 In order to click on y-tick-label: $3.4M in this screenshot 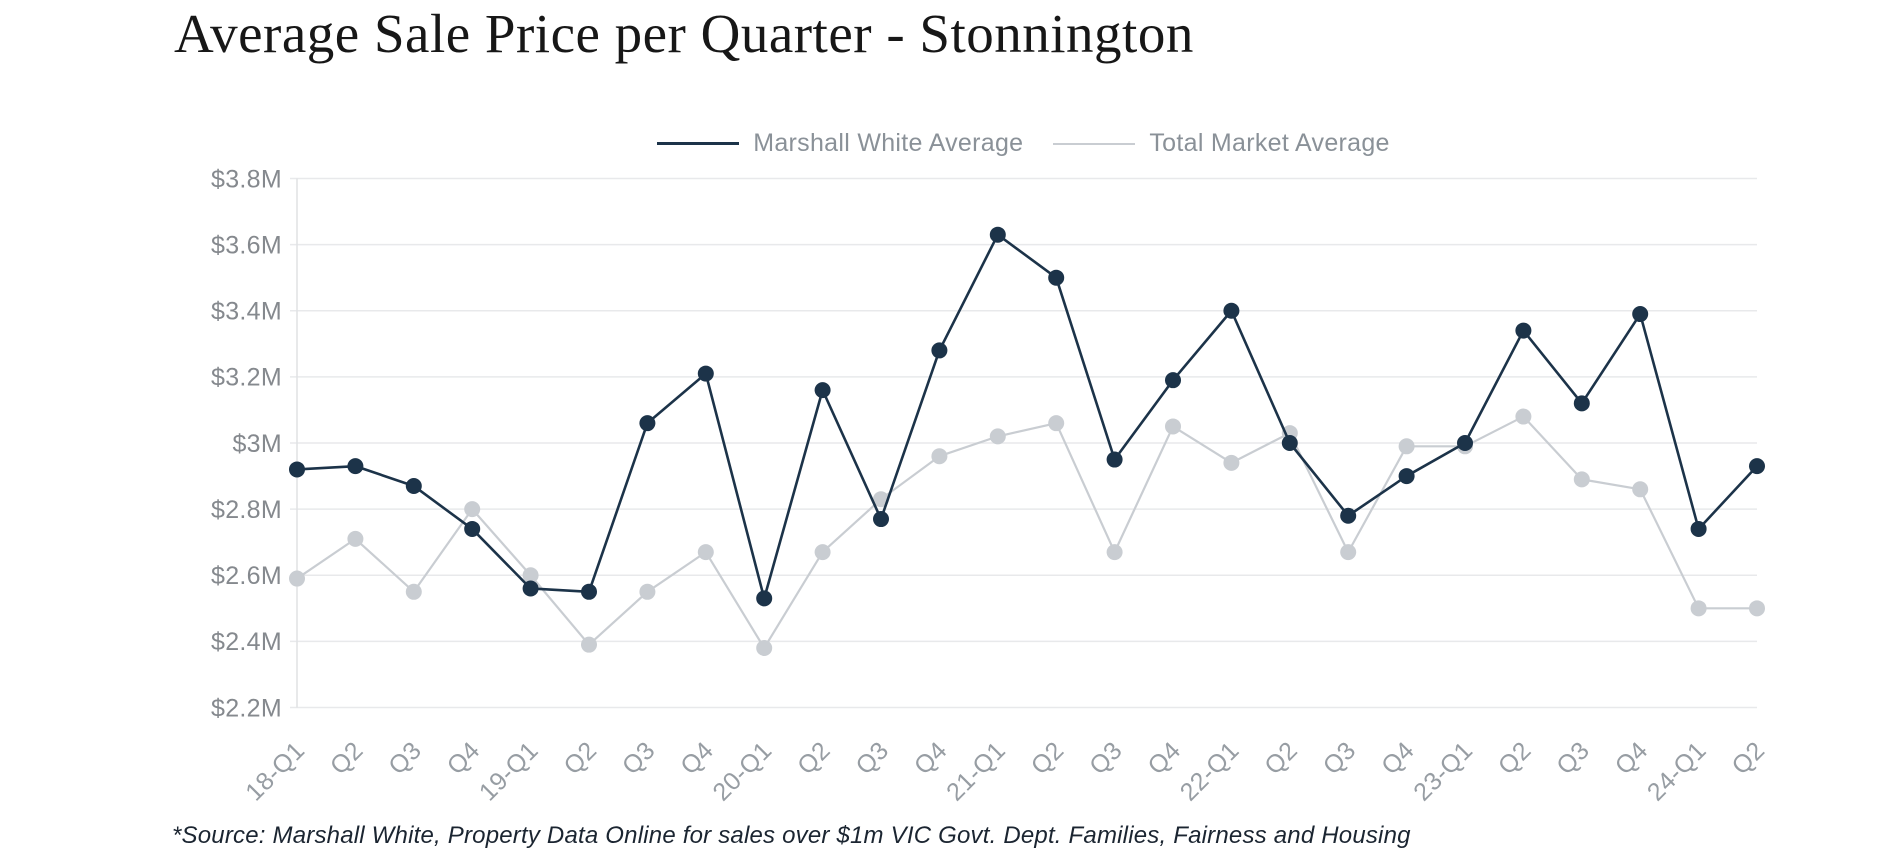, I will do `click(246, 312)`.